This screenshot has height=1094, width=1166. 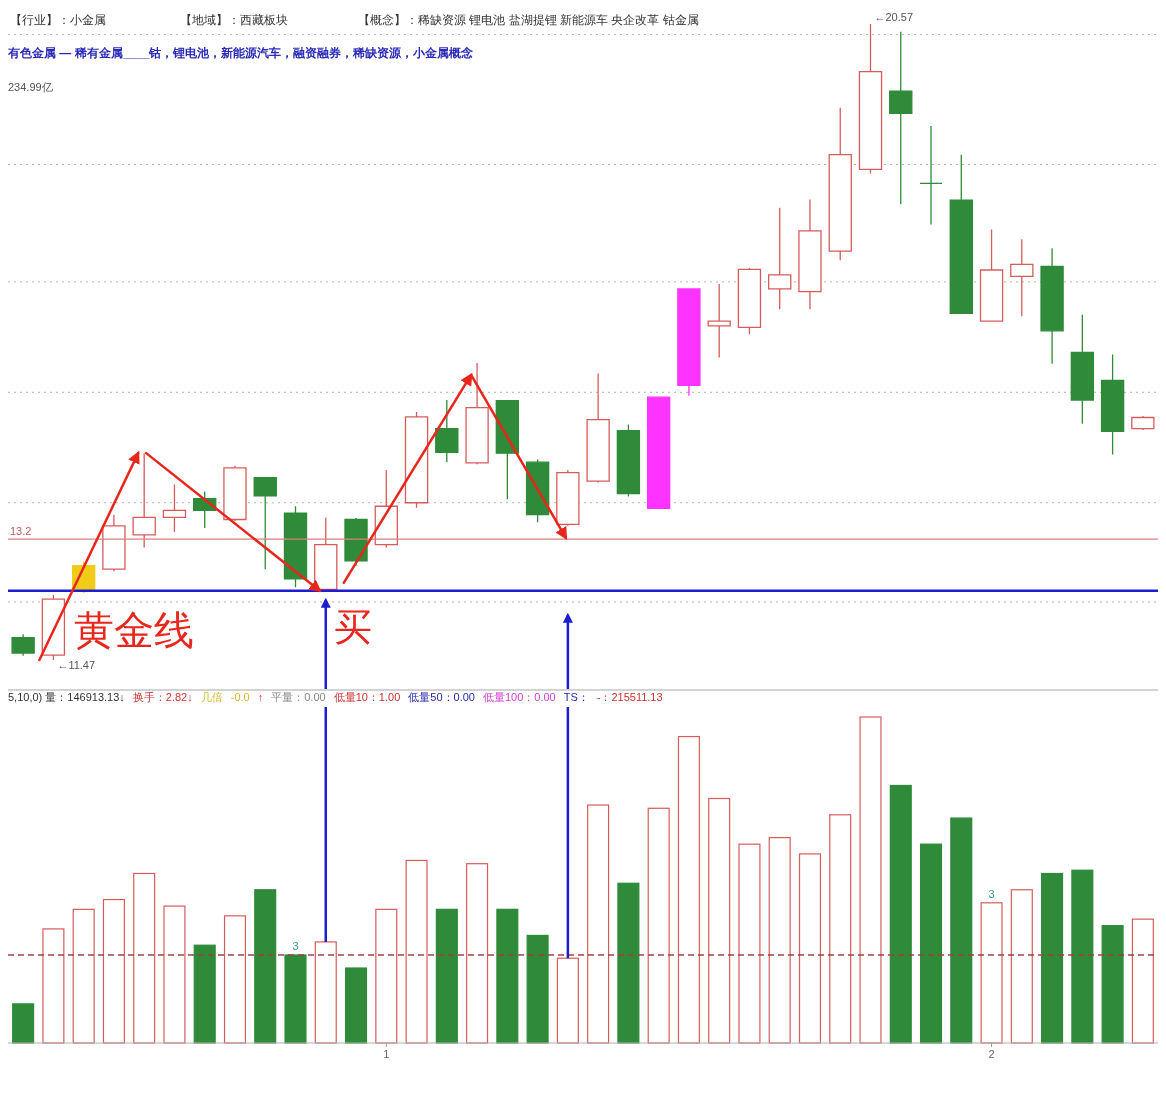 What do you see at coordinates (386, 1054) in the screenshot?
I see `x-tick-label: 1` at bounding box center [386, 1054].